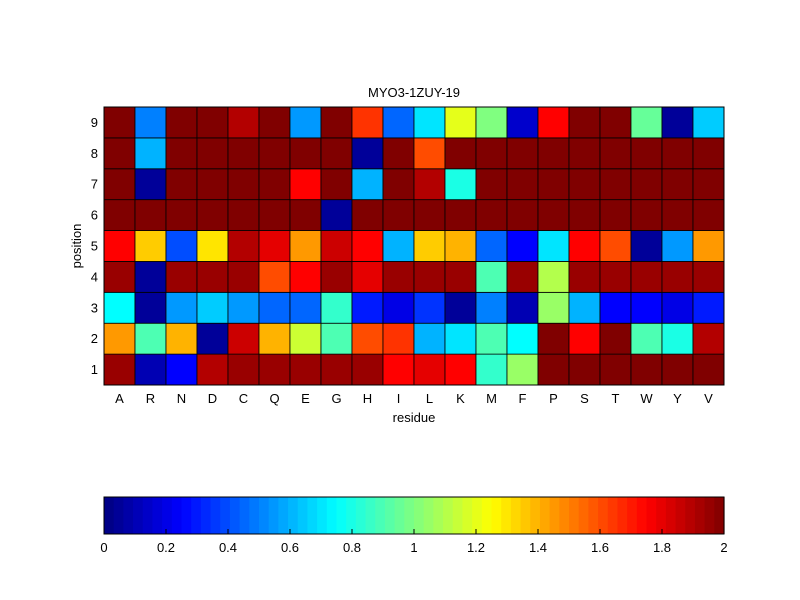 The image size is (800, 600). Describe the element at coordinates (600, 547) in the screenshot. I see `colorbar-tick-label: 1.6` at that location.